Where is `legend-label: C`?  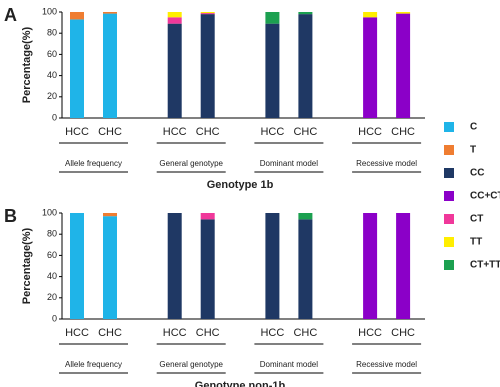 legend-label: C is located at coordinates (473, 127).